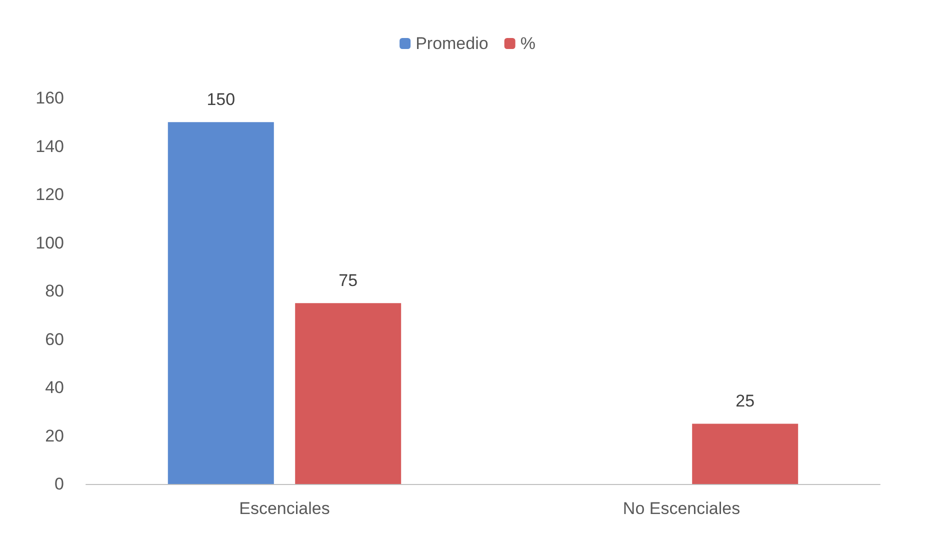  Describe the element at coordinates (745, 401) in the screenshot. I see `data-label: 25` at that location.